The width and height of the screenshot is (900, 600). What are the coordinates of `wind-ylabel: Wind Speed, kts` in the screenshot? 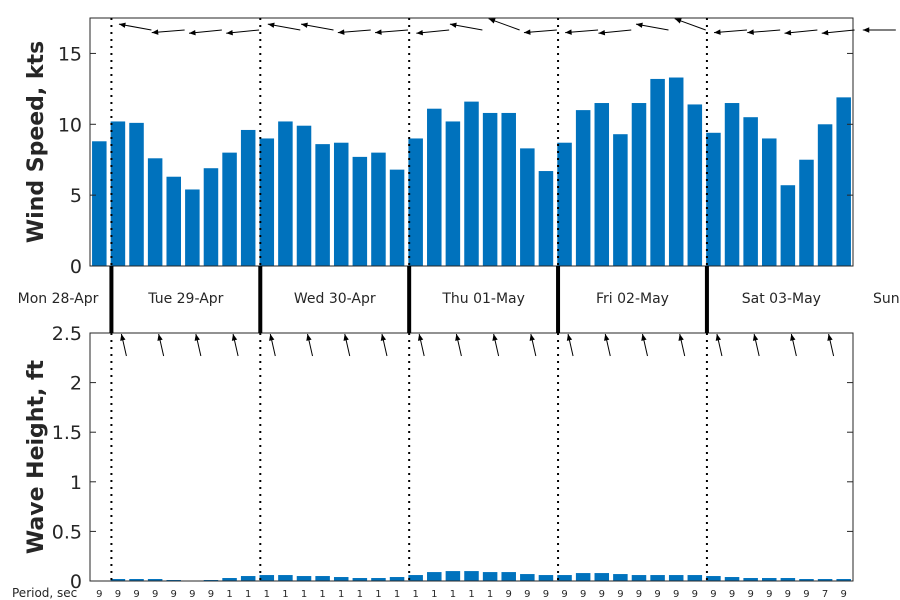 It's located at (36, 142).